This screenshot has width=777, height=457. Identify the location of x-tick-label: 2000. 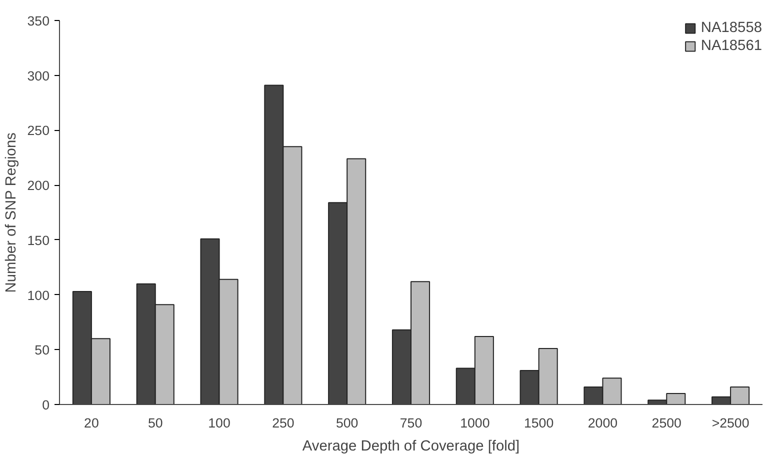
(603, 423).